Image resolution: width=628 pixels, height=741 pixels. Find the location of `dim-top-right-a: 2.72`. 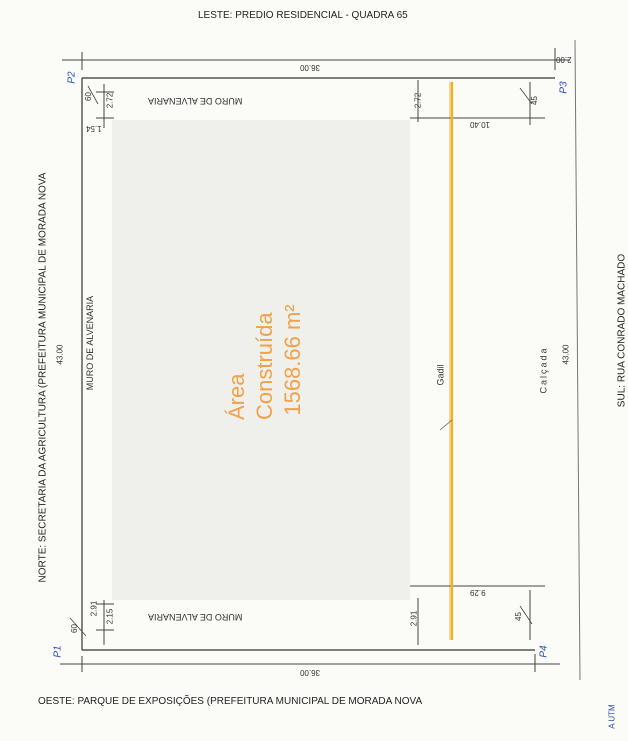

dim-top-right-a: 2.72 is located at coordinates (418, 100).